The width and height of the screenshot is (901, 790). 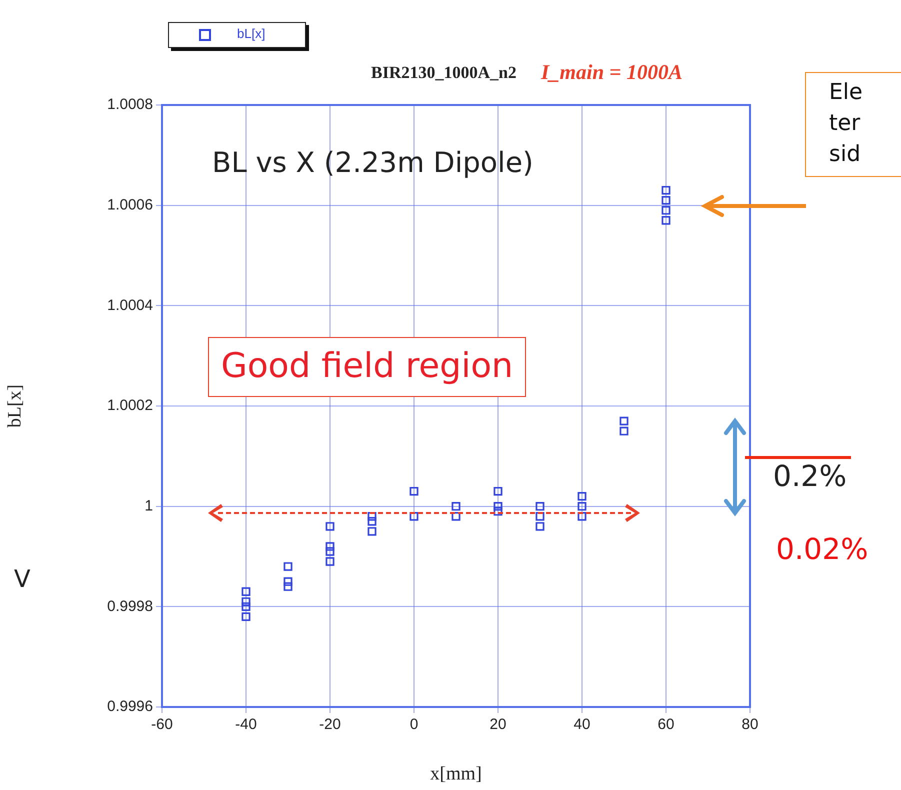 What do you see at coordinates (373, 162) in the screenshot?
I see `annotation: BL vs X (2.23m Dipole)` at bounding box center [373, 162].